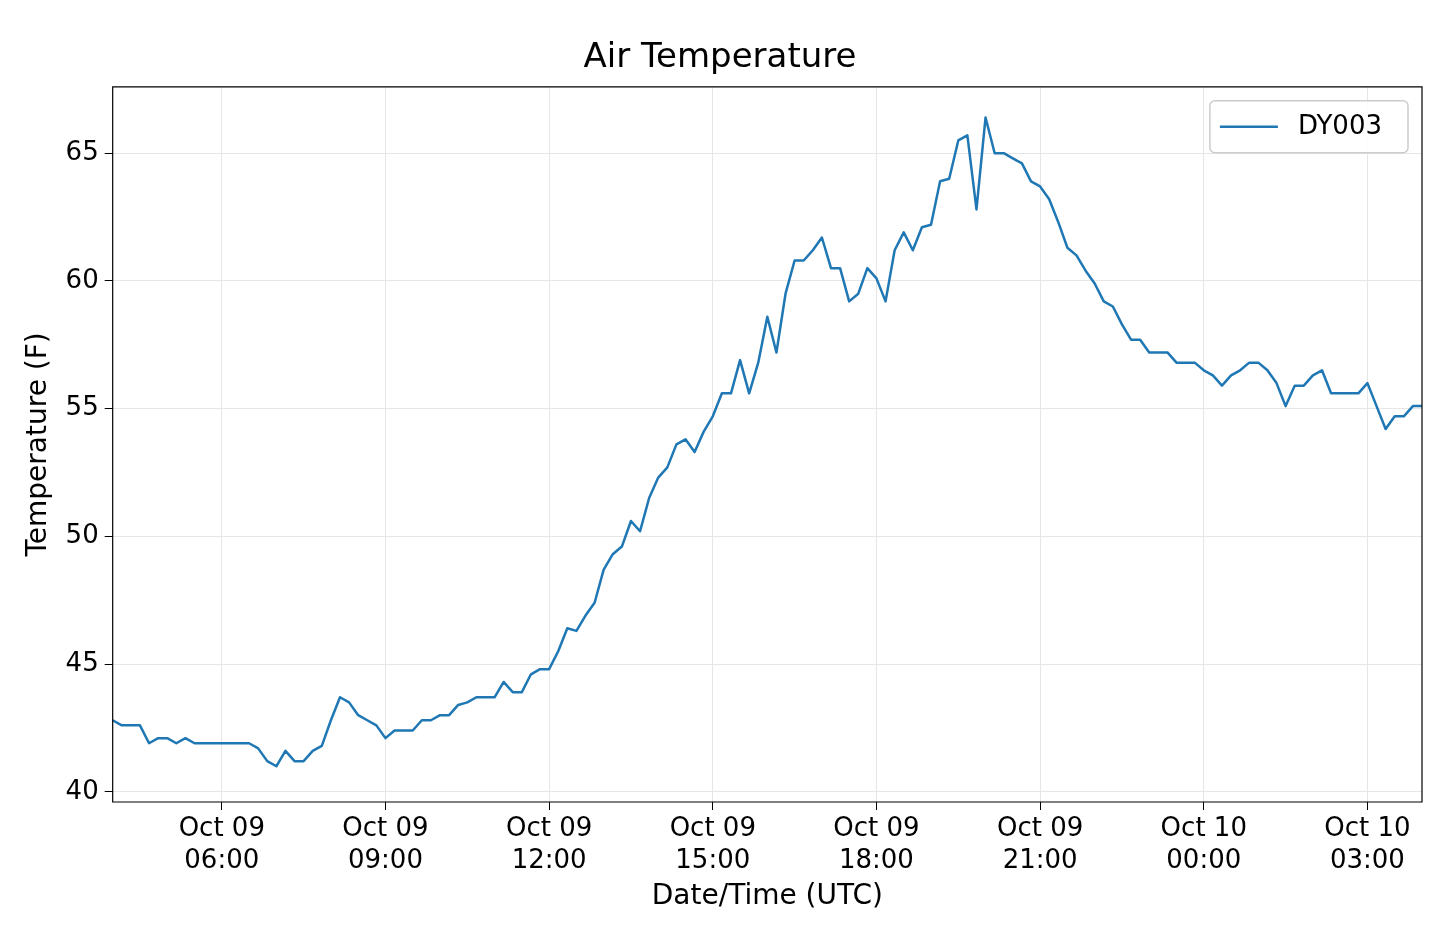  What do you see at coordinates (549, 843) in the screenshot?
I see `x-tick-label: Oct 09 12:00` at bounding box center [549, 843].